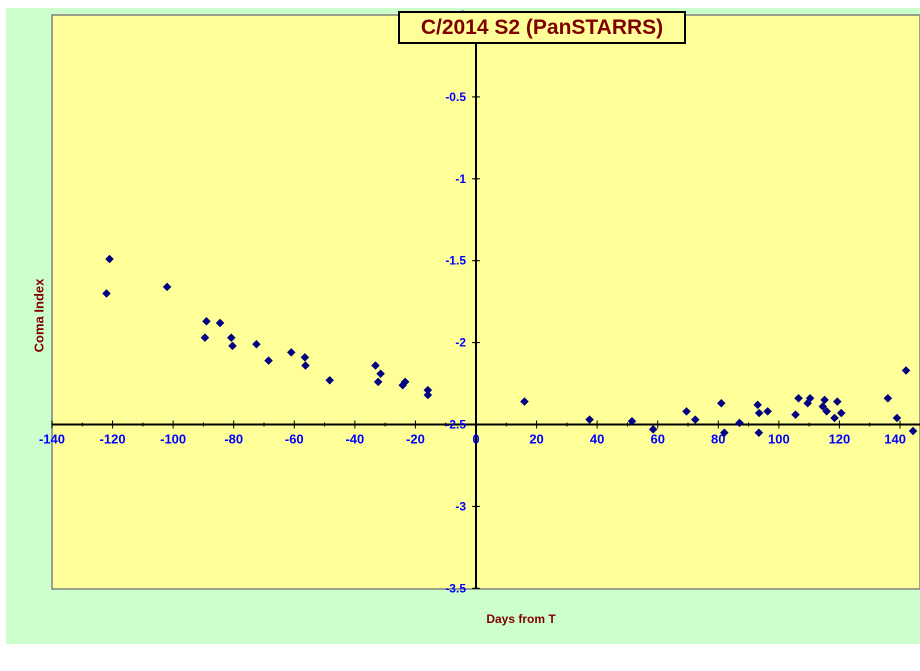 The height and width of the screenshot is (671, 920). I want to click on y-tick-label: -2, so click(460, 343).